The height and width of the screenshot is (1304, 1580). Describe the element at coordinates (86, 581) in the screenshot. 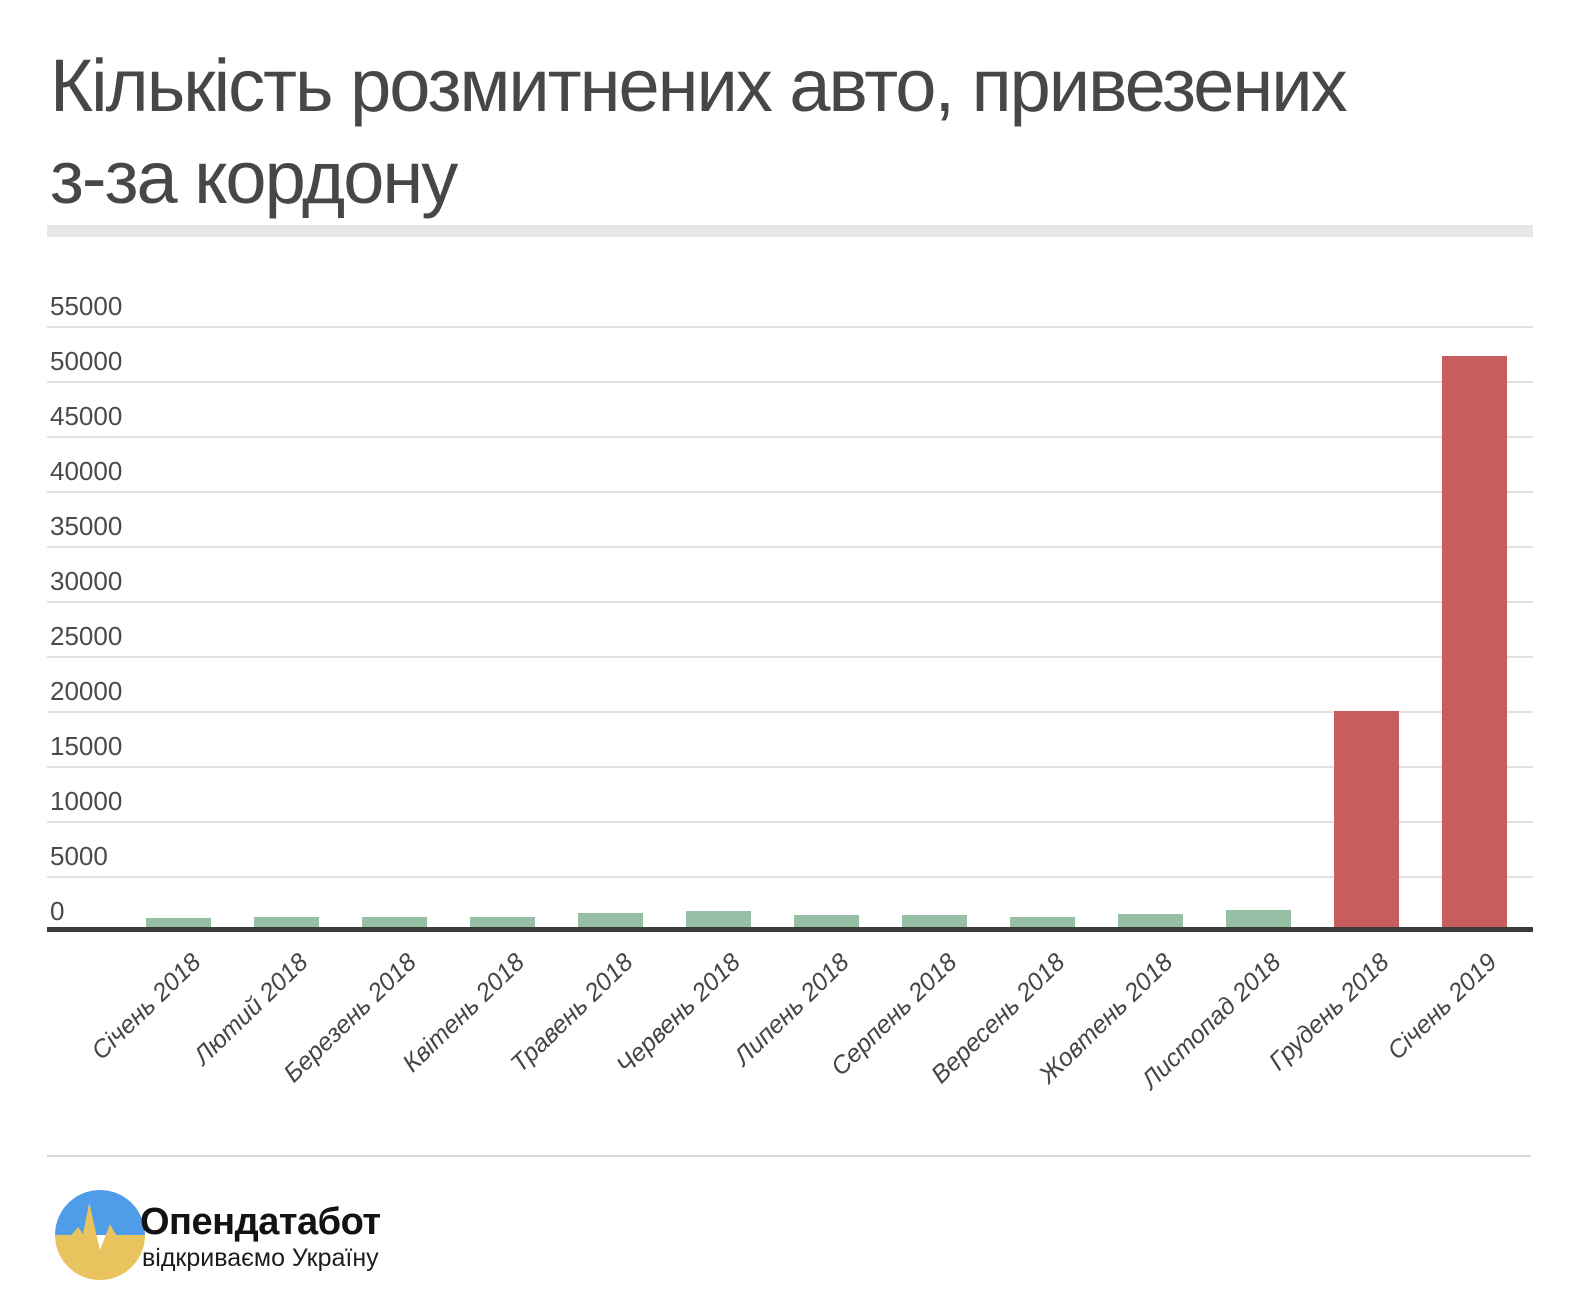

I see `y-tick-label: 30000` at that location.